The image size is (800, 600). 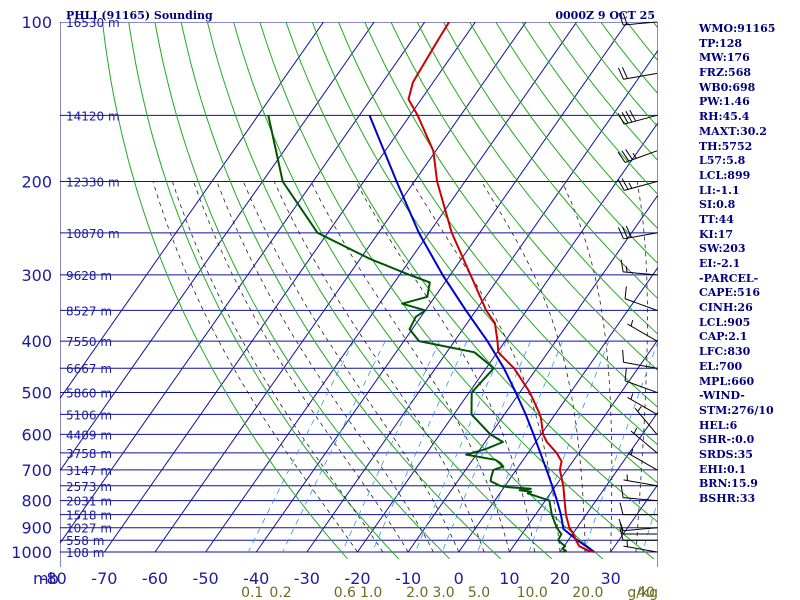 I want to click on mixing-ratio-tick-label: 0.2, so click(x=280, y=592).